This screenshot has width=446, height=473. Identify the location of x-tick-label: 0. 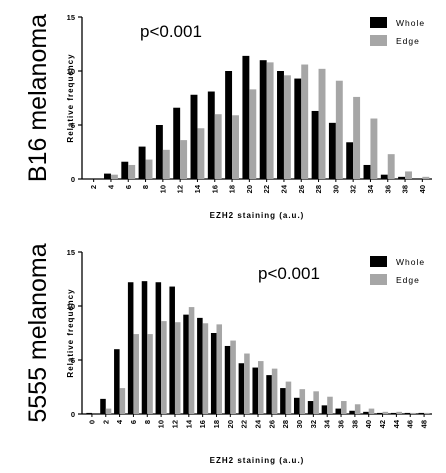
(91, 422).